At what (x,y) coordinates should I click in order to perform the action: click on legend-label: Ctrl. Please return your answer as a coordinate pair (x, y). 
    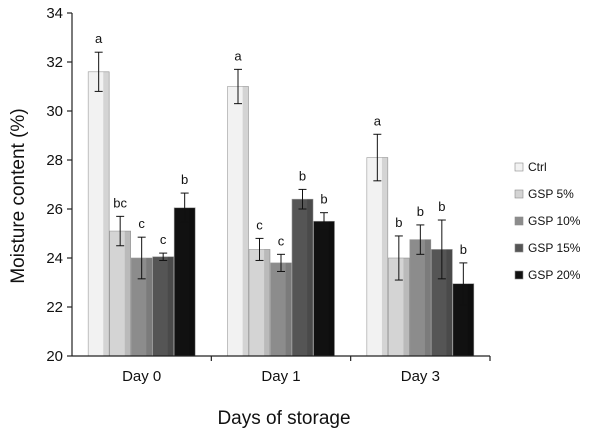
    Looking at the image, I should click on (537, 167).